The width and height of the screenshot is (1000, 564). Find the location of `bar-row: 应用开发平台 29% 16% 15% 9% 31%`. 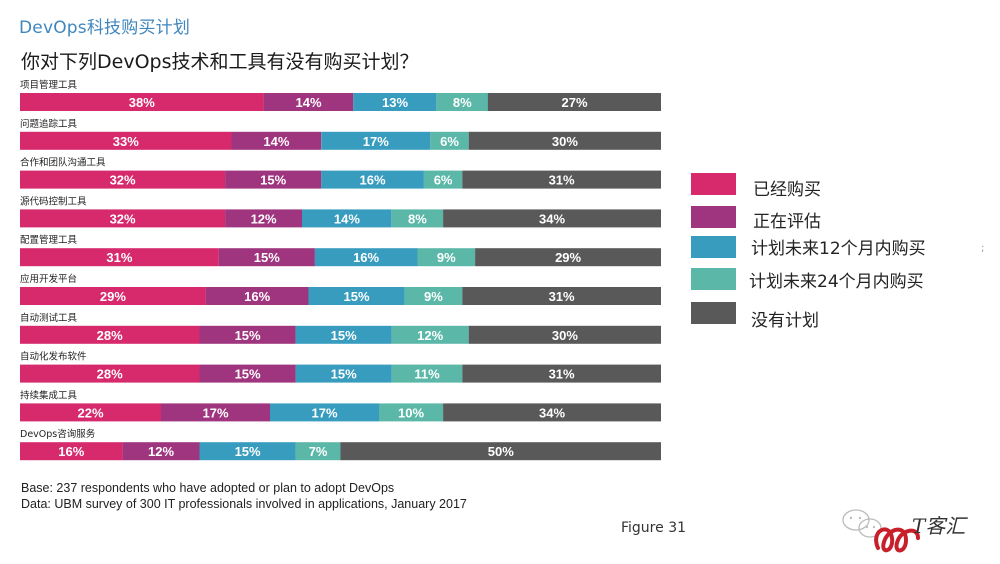

bar-row: 应用开发平台 29% 16% 15% 9% 31% is located at coordinates (340, 289).